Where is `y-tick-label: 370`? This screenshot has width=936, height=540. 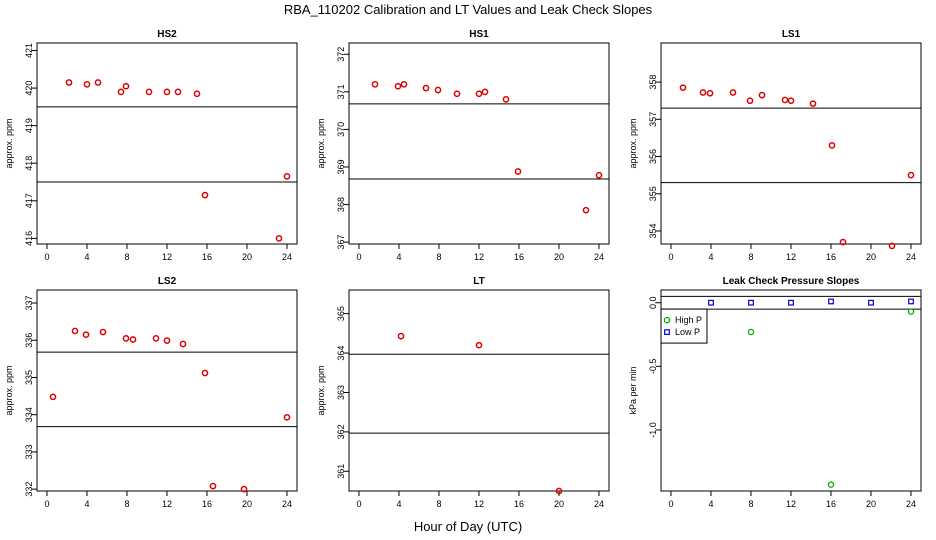
y-tick-label: 370 is located at coordinates (341, 129).